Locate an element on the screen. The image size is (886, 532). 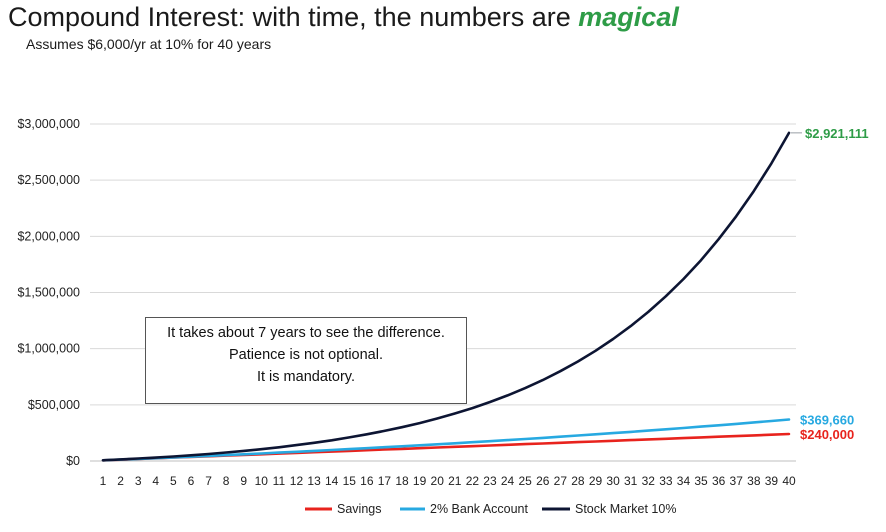
x-tick-label: 17 is located at coordinates (385, 481).